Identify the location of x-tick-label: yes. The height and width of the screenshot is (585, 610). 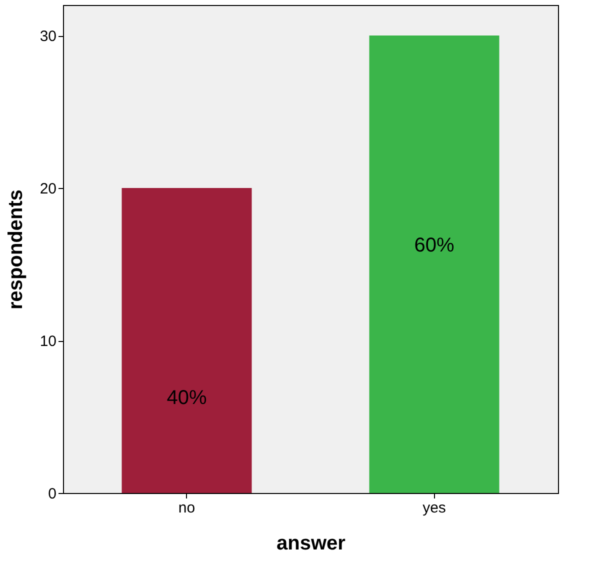
(434, 508).